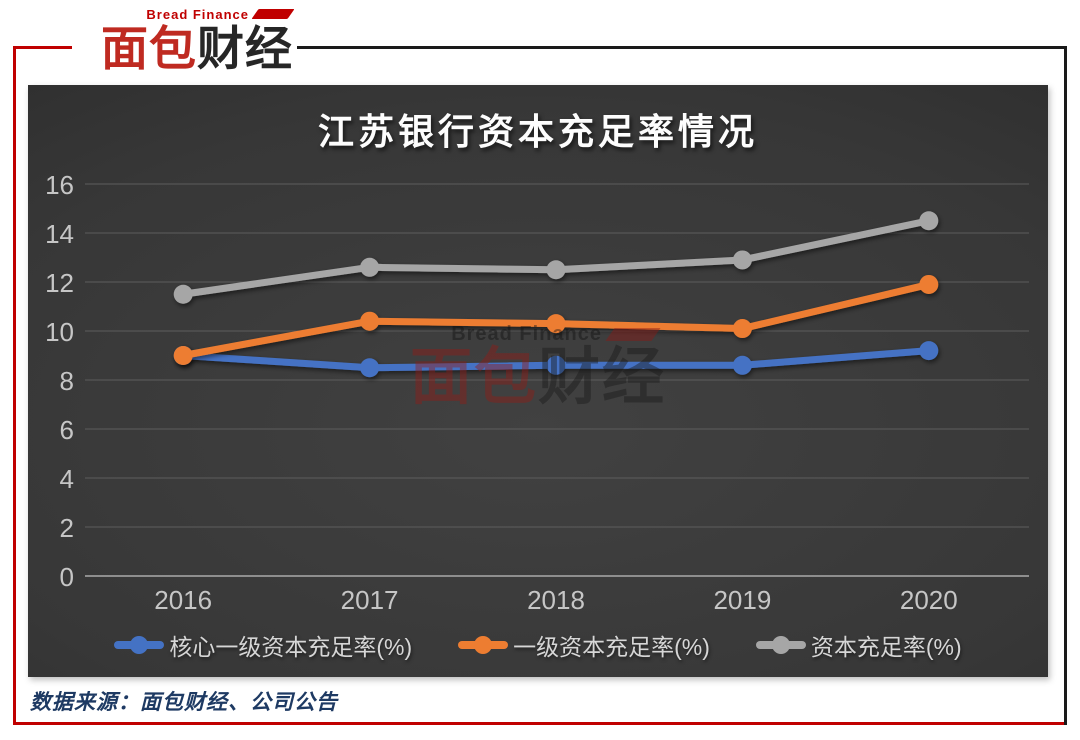 The height and width of the screenshot is (740, 1080). What do you see at coordinates (59, 185) in the screenshot?
I see `y-axis-label: 16` at bounding box center [59, 185].